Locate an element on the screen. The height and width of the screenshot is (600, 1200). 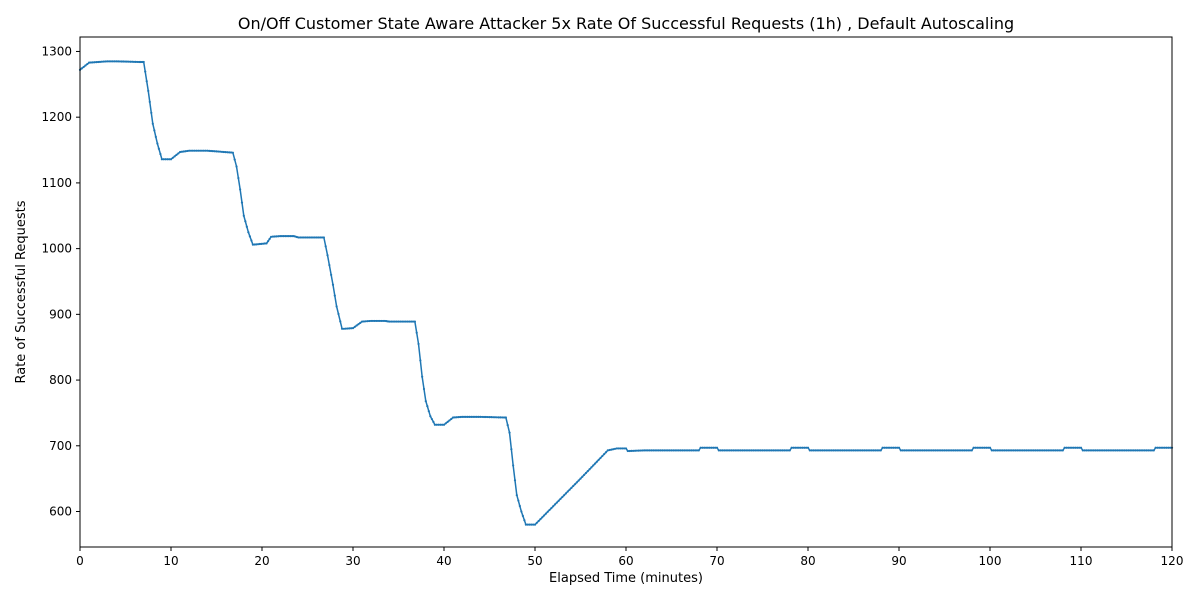
x-tick-label: 60 is located at coordinates (625, 561).